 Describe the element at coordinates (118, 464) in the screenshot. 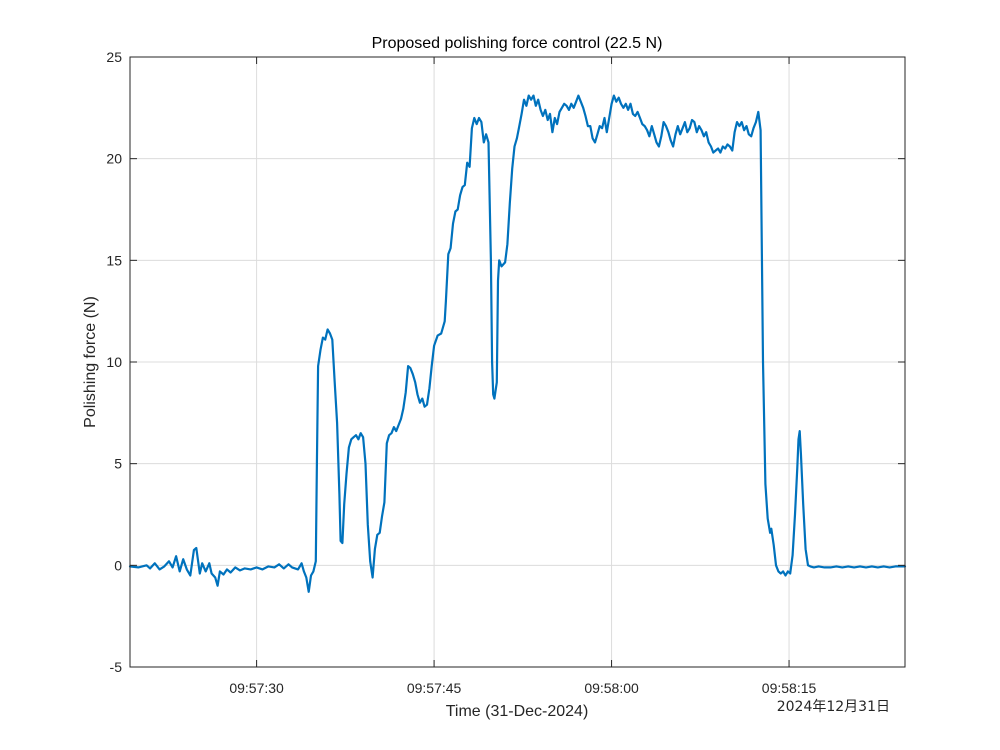

I see `y-tick-label: 5` at that location.